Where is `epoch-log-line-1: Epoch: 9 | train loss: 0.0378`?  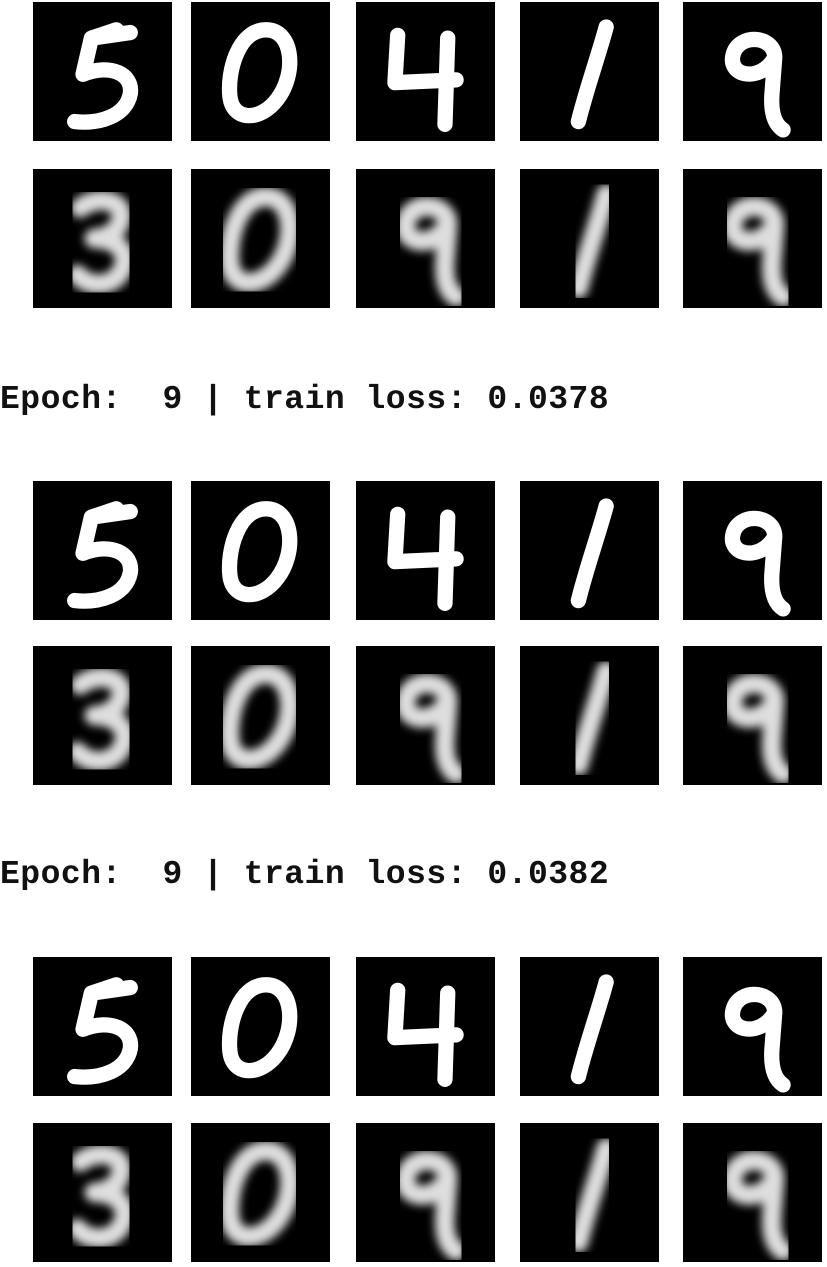 epoch-log-line-1: Epoch: 9 | train loss: 0.0378 is located at coordinates (413, 400).